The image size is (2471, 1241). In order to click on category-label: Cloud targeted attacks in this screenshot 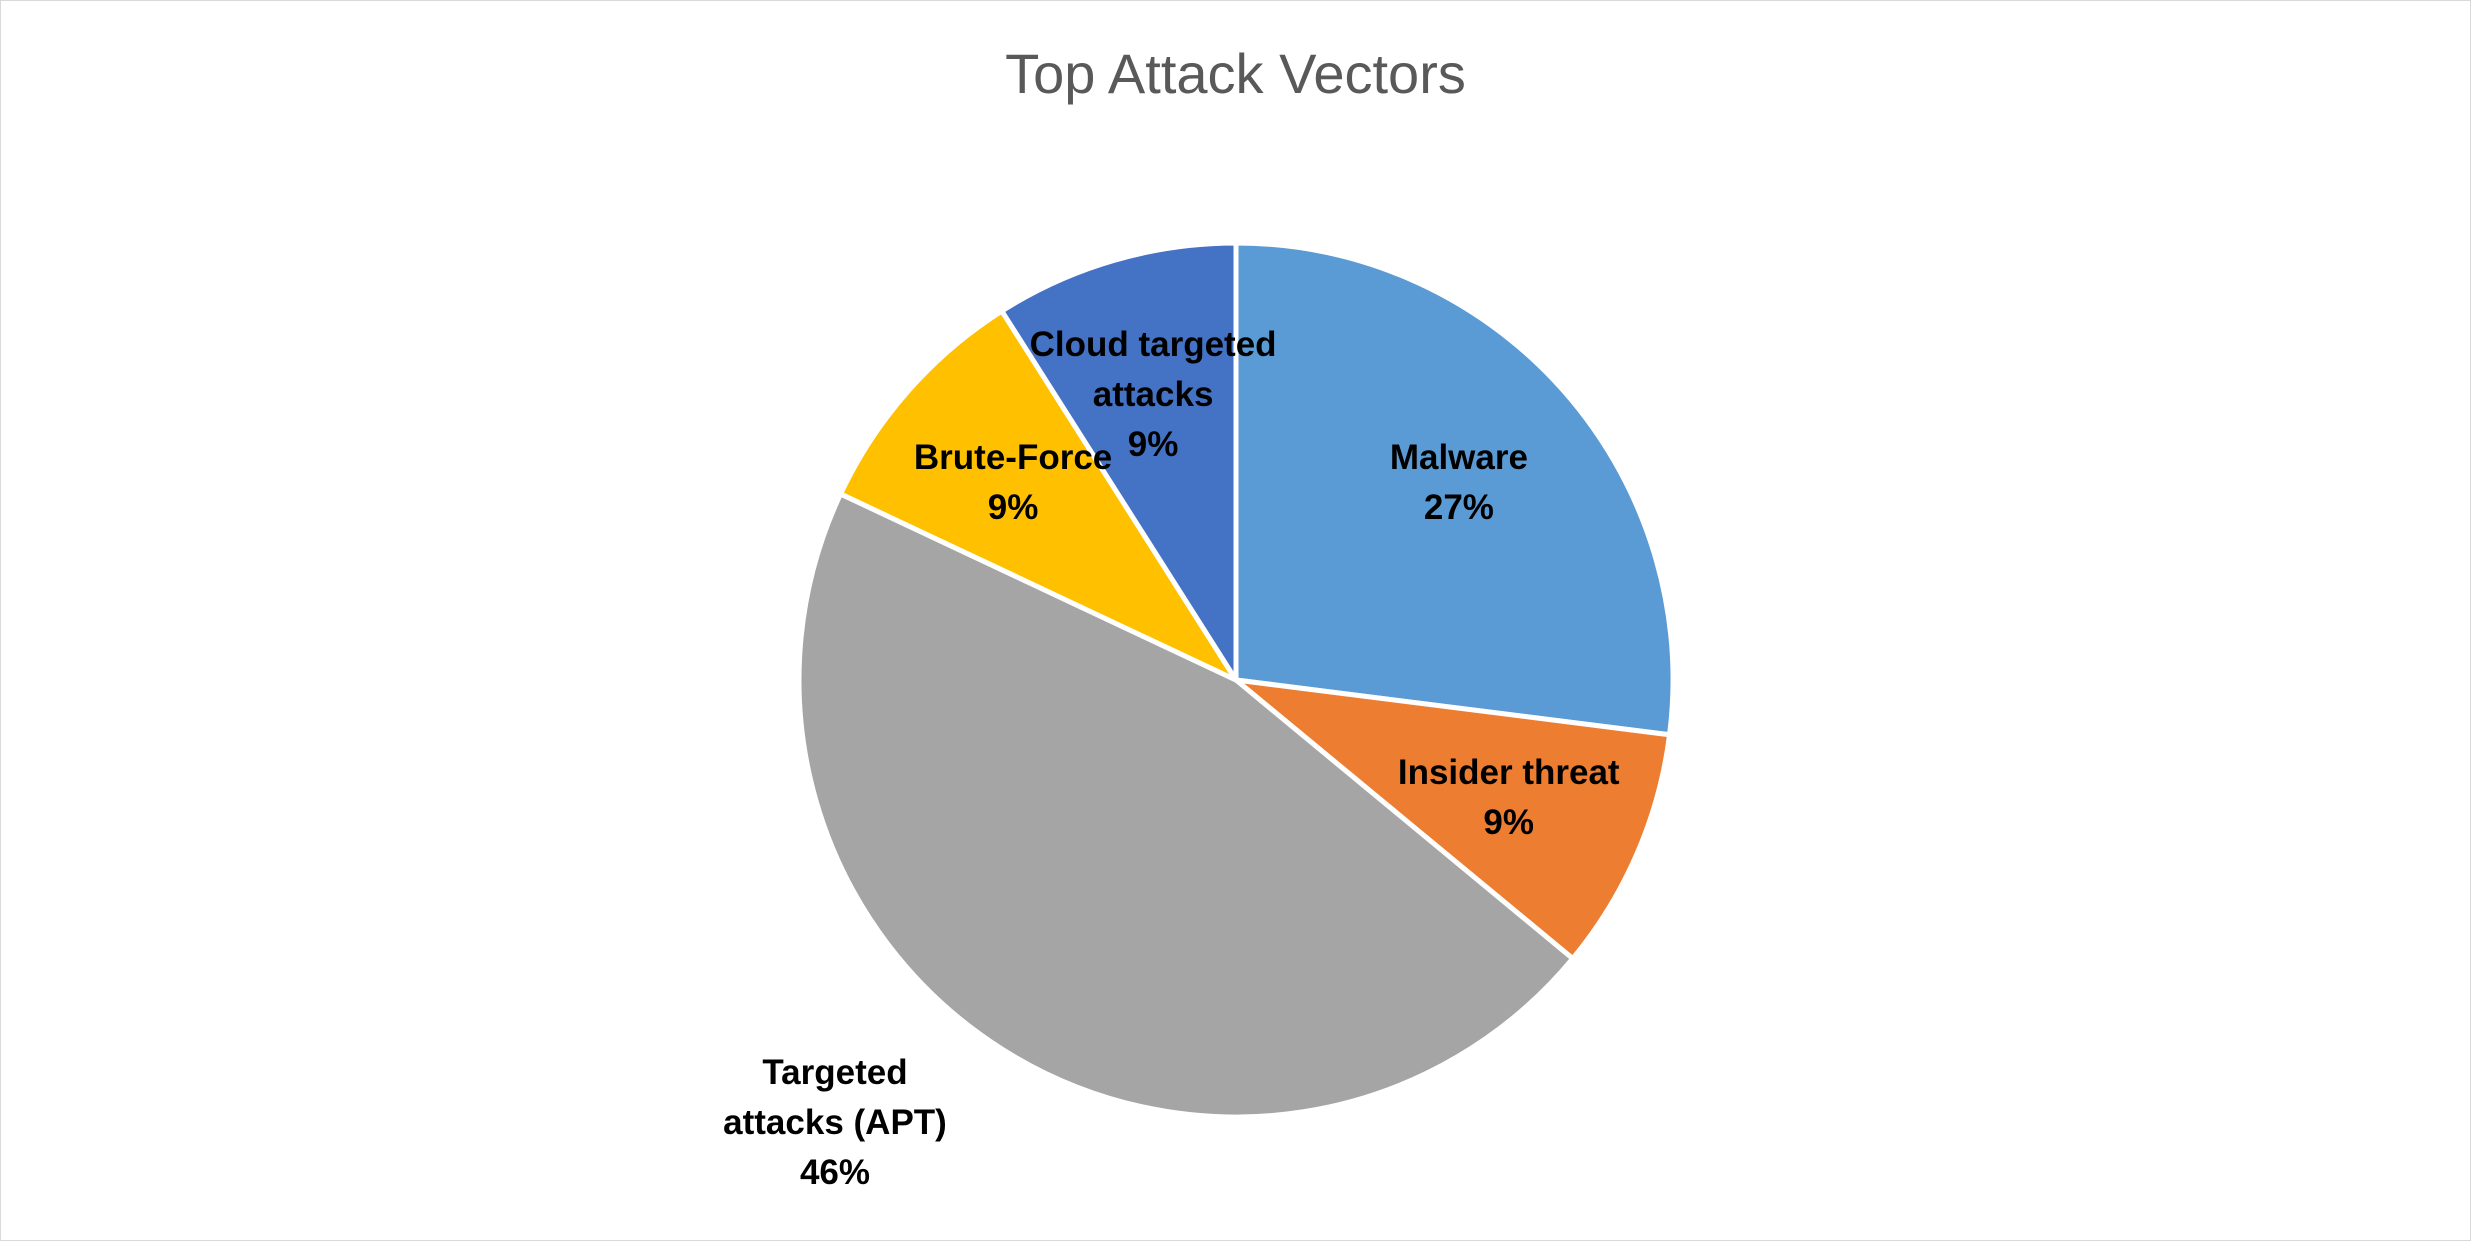, I will do `click(1153, 369)`.